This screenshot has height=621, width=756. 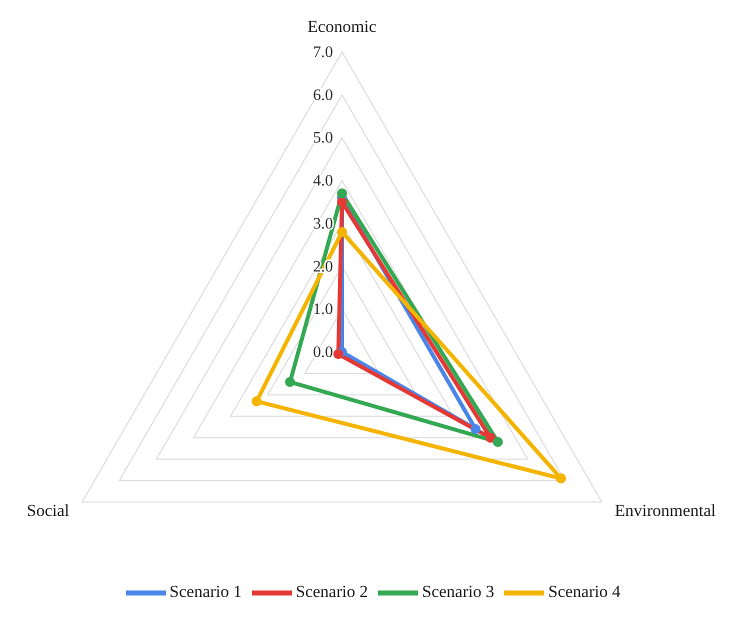 What do you see at coordinates (206, 591) in the screenshot?
I see `legend-label: Scenario 1` at bounding box center [206, 591].